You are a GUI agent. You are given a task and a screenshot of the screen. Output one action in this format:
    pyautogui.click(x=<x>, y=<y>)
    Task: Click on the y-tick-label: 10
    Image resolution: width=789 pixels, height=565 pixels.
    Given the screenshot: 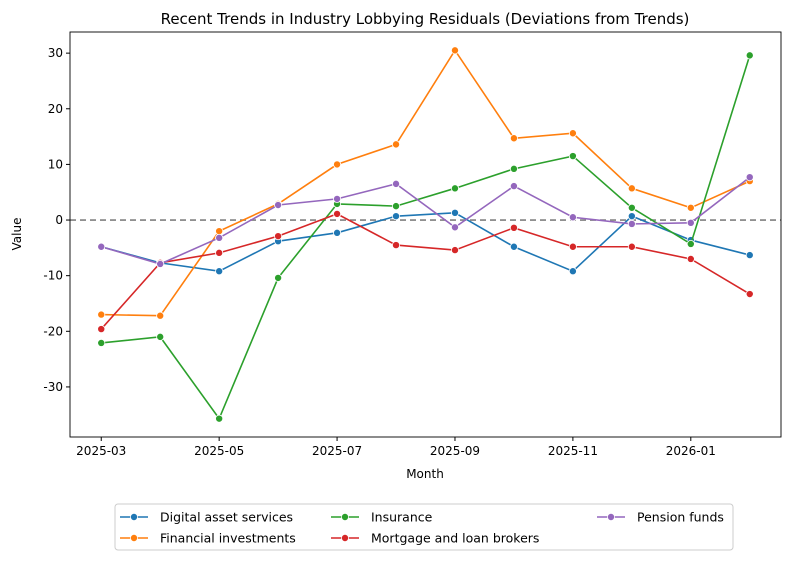 What is the action you would take?
    pyautogui.click(x=55, y=164)
    